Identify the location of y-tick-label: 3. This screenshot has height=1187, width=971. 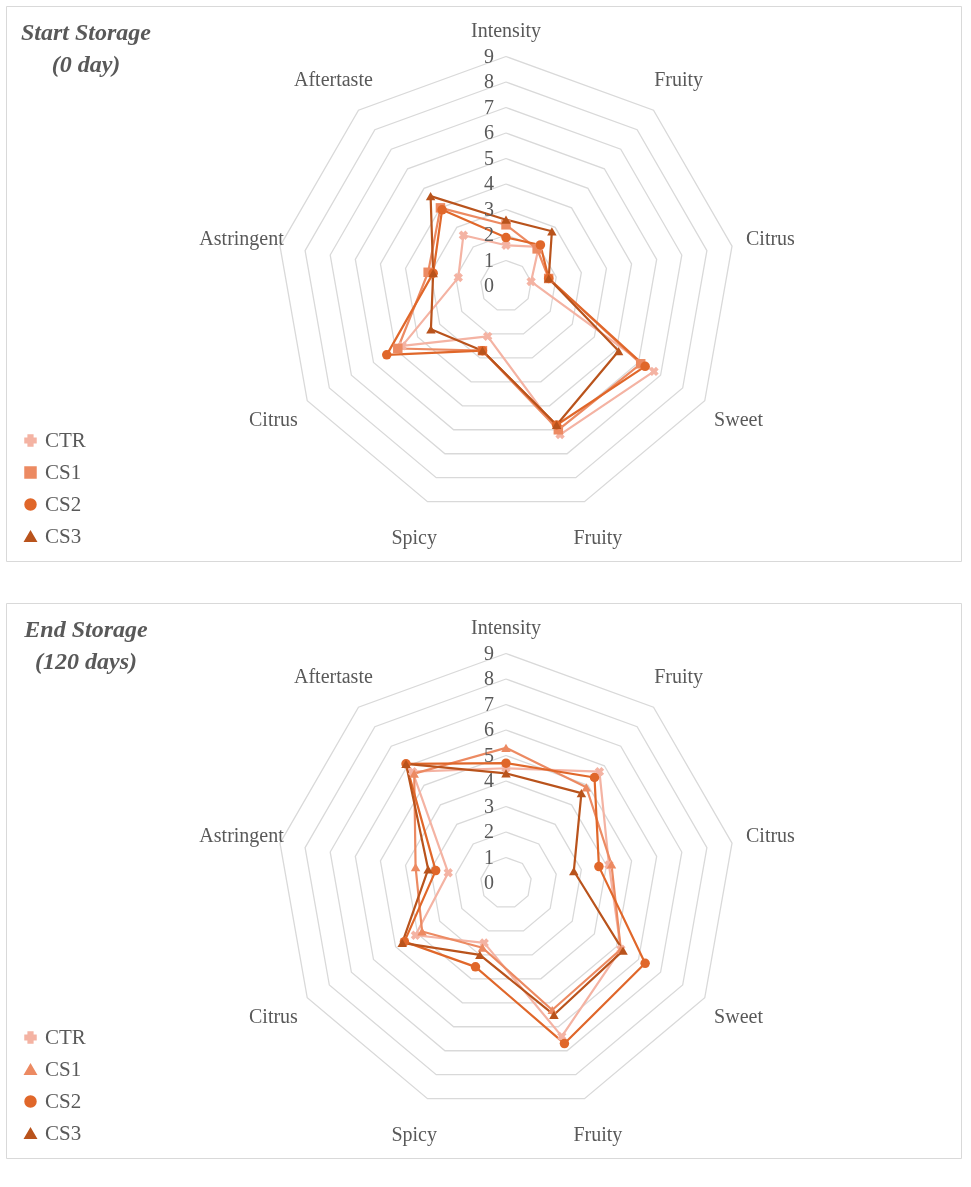
(489, 805).